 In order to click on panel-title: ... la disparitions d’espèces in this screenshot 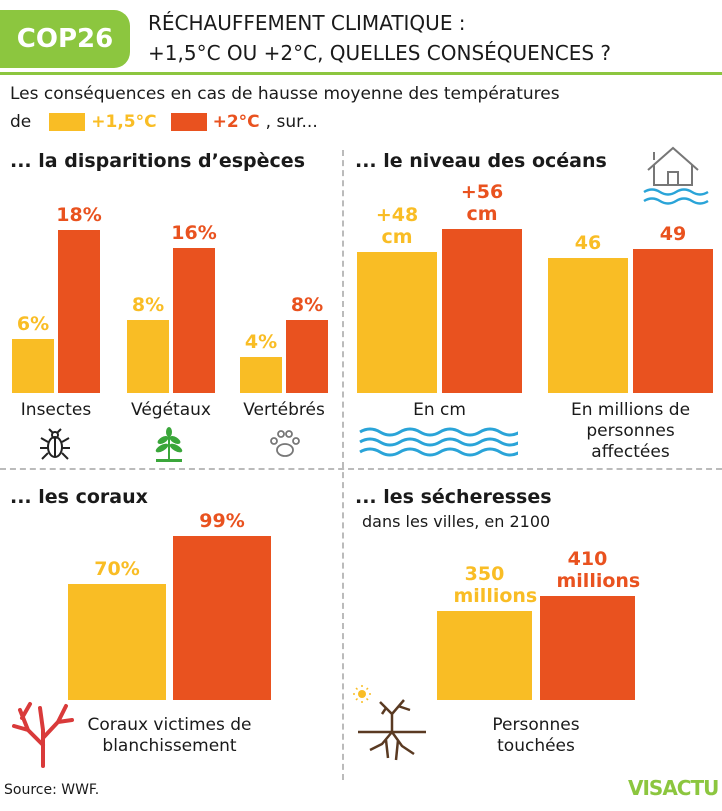, I will do `click(158, 161)`.